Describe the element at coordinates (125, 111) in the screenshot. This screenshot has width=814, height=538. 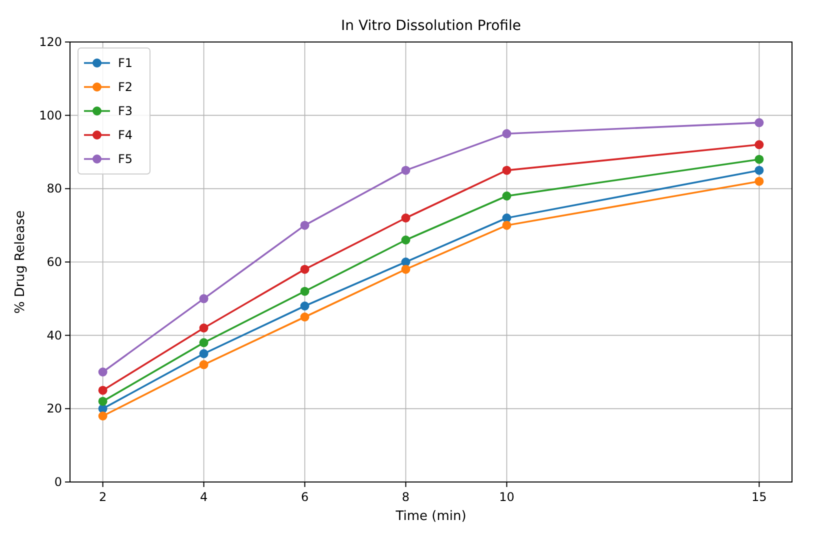
I see `legend-label: F3` at that location.